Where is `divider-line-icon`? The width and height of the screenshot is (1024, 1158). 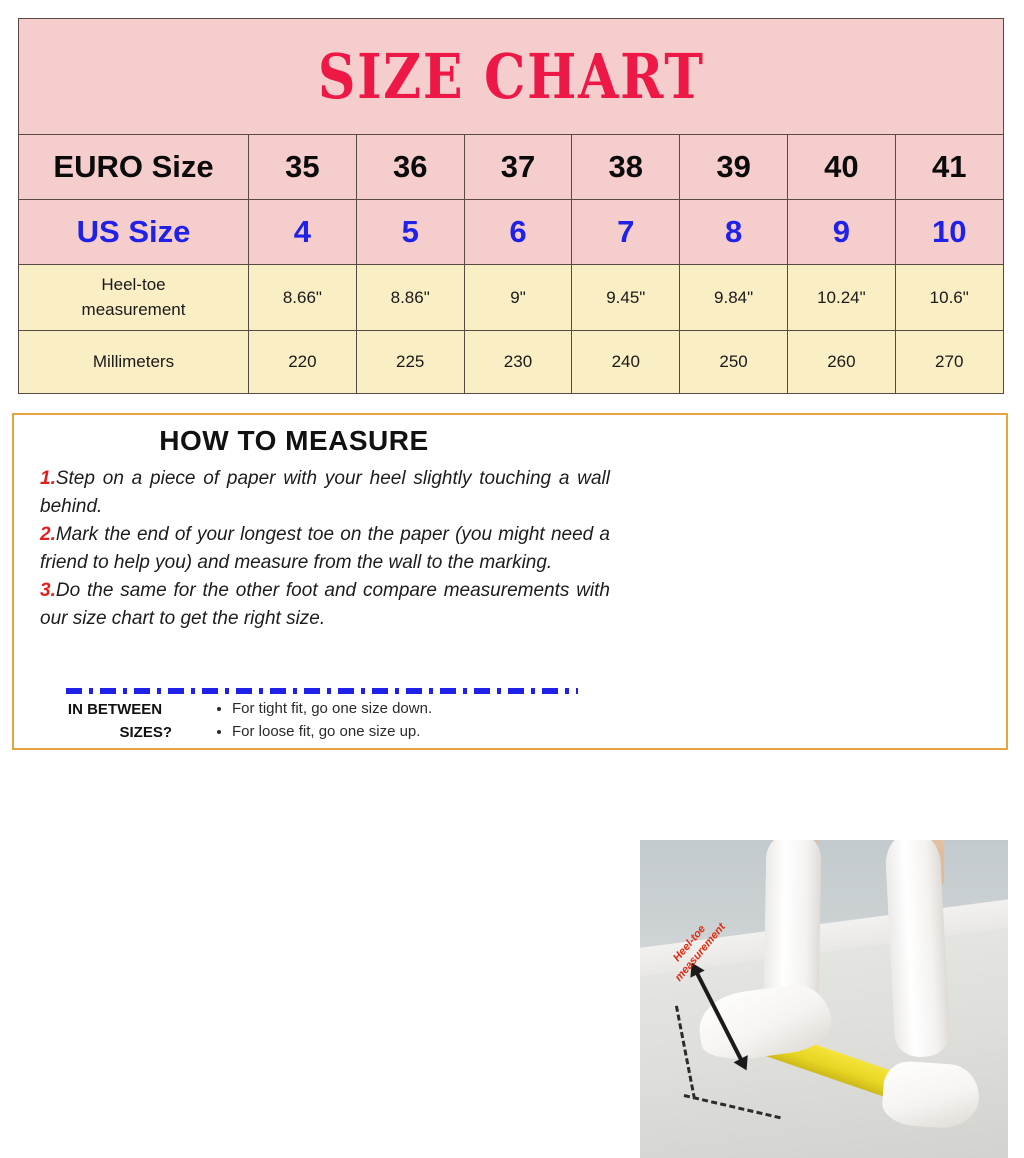 divider-line-icon is located at coordinates (322, 691).